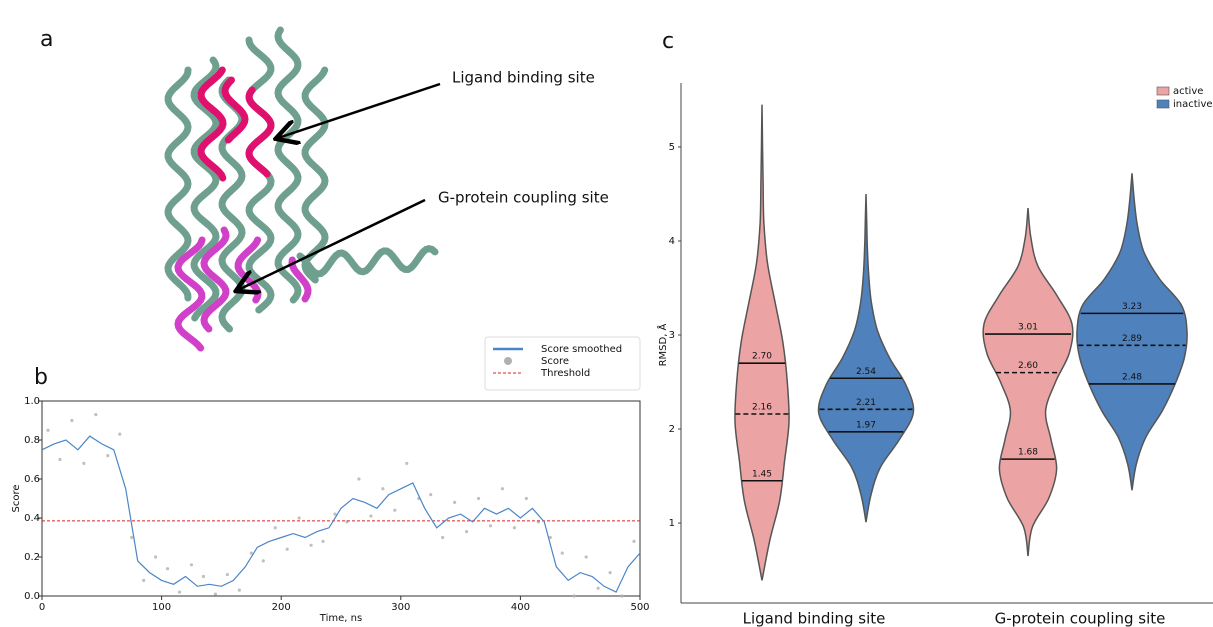  What do you see at coordinates (1080, 618) in the screenshot?
I see `x-tick-label: G-protein coupling site` at bounding box center [1080, 618].